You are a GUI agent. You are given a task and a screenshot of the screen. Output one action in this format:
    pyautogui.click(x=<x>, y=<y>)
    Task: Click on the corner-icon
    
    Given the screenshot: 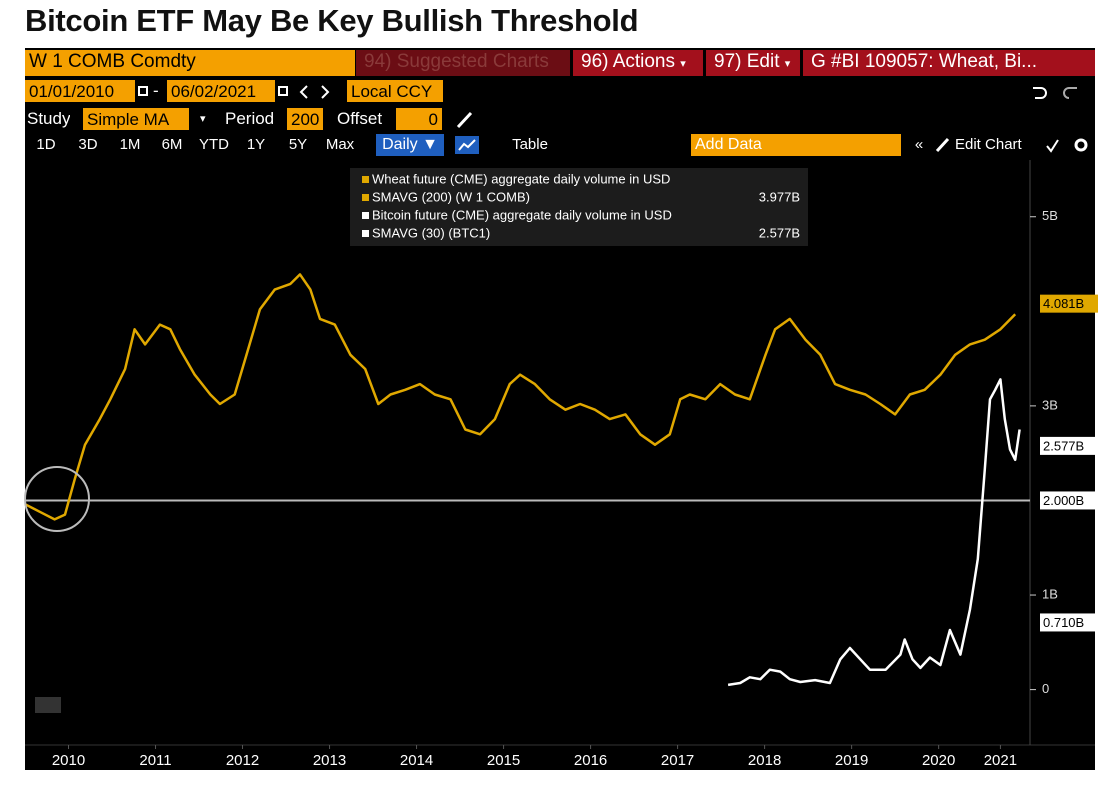 What is the action you would take?
    pyautogui.click(x=48, y=705)
    